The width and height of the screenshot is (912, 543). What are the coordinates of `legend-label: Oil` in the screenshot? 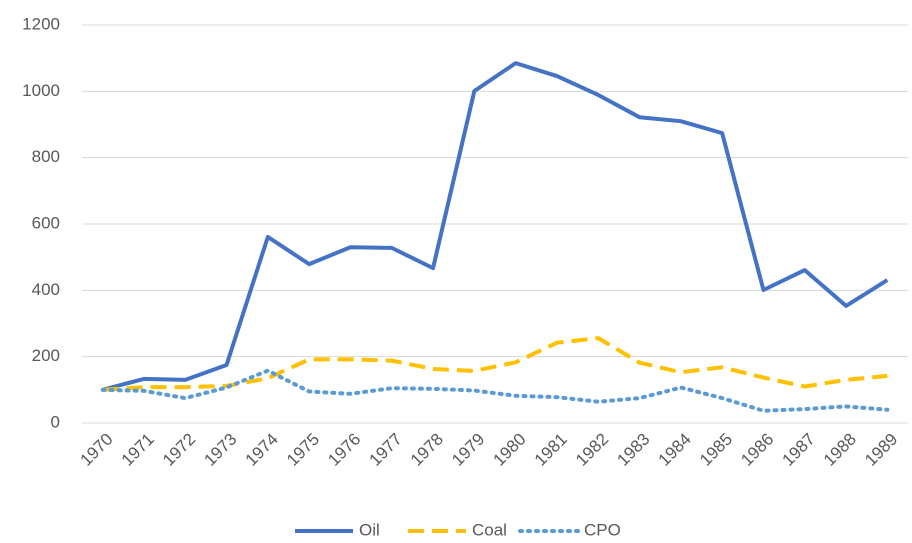 It's located at (369, 529).